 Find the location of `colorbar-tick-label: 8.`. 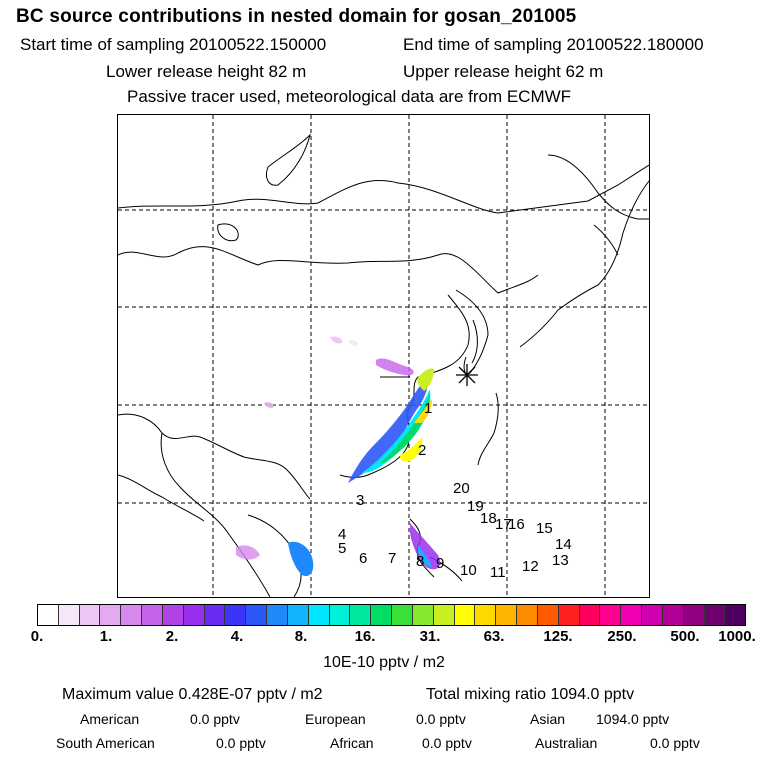

colorbar-tick-label: 8. is located at coordinates (301, 636).